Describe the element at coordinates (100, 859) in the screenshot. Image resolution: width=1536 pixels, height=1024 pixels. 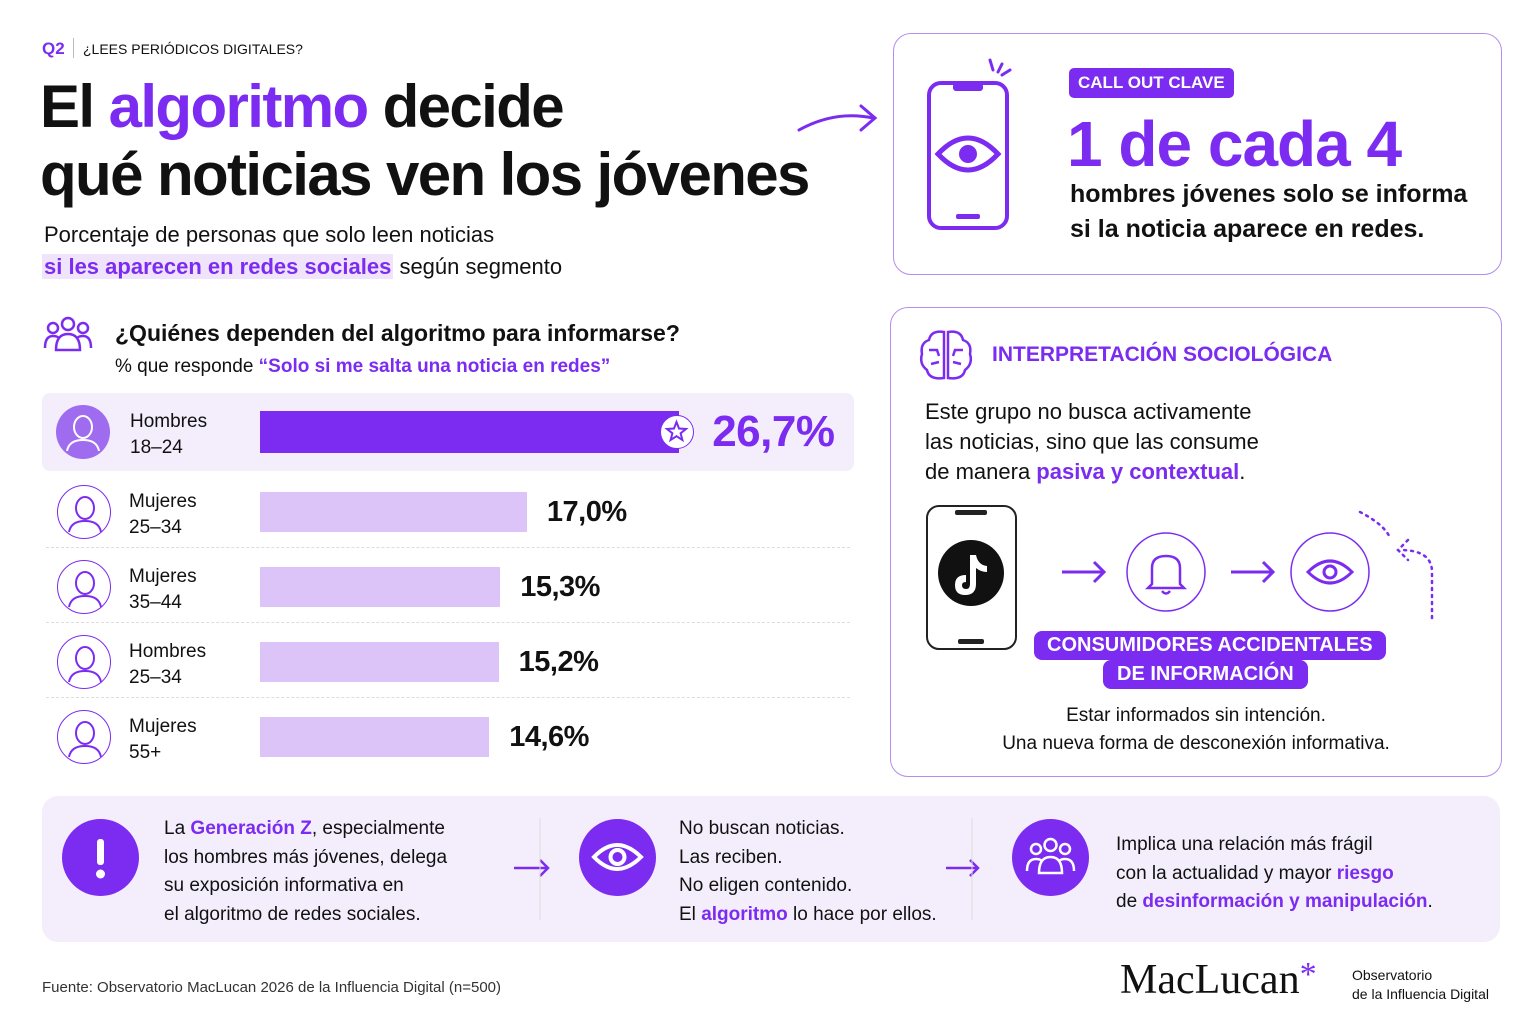
I see `alert-icon` at that location.